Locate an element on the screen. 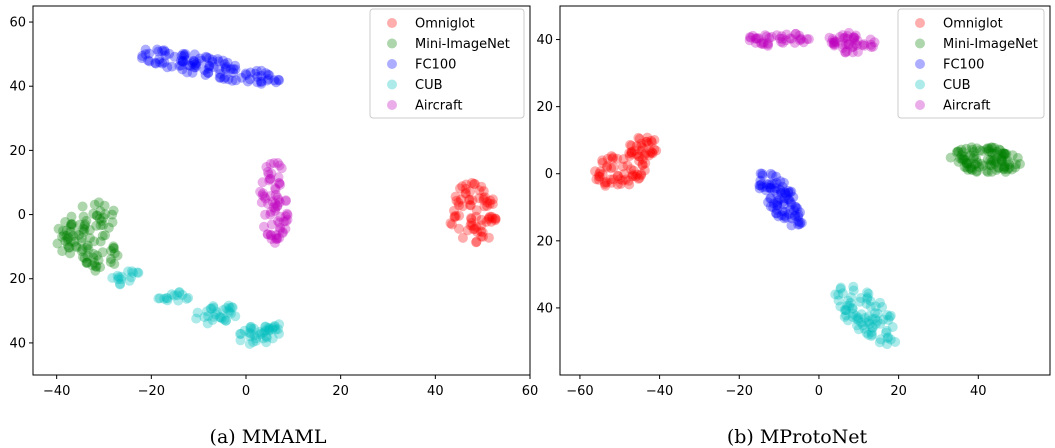 This screenshot has width=1055, height=448. legend-label-cub: CUB is located at coordinates (957, 85).